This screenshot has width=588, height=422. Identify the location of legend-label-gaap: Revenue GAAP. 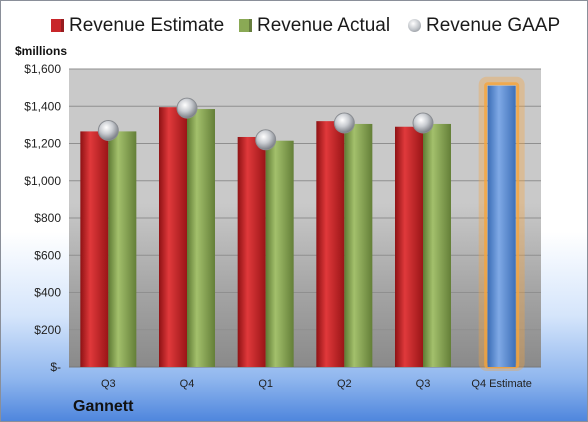
(493, 25).